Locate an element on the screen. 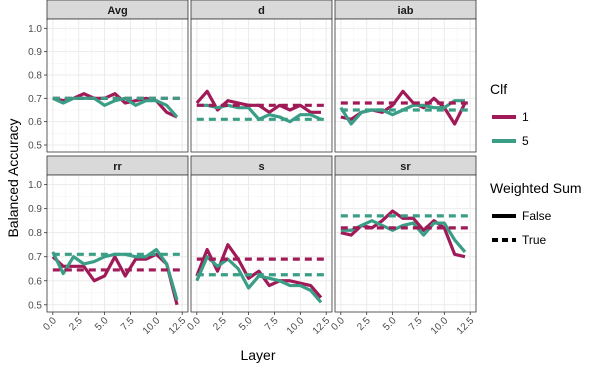 The height and width of the screenshot is (371, 592). x-tick-label: 12.5 is located at coordinates (466, 326).